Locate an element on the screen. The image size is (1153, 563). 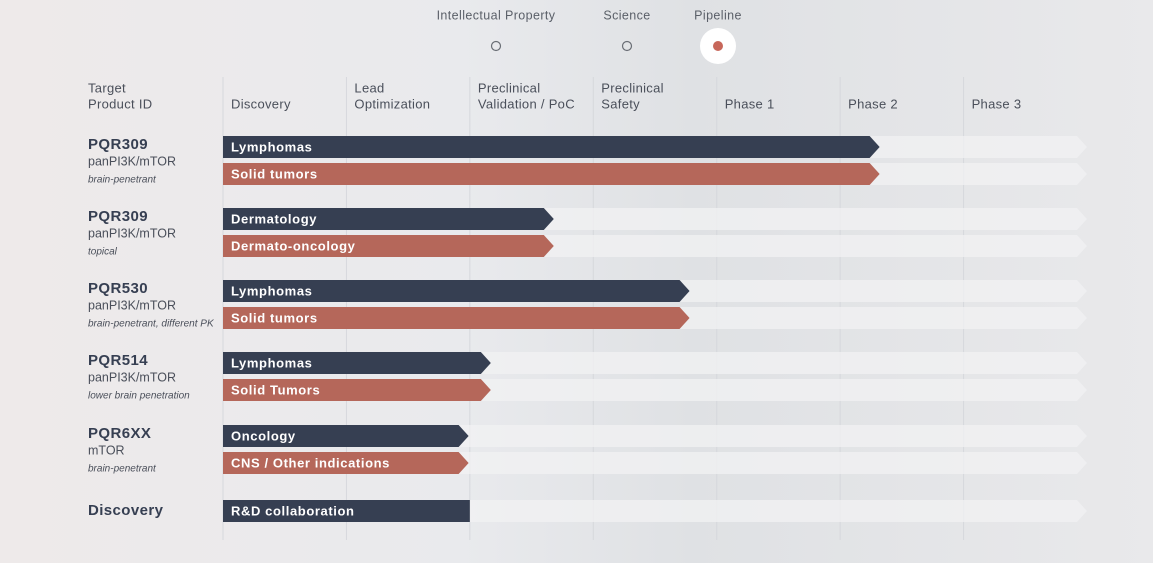
column-header: Phase 2 is located at coordinates (873, 103).